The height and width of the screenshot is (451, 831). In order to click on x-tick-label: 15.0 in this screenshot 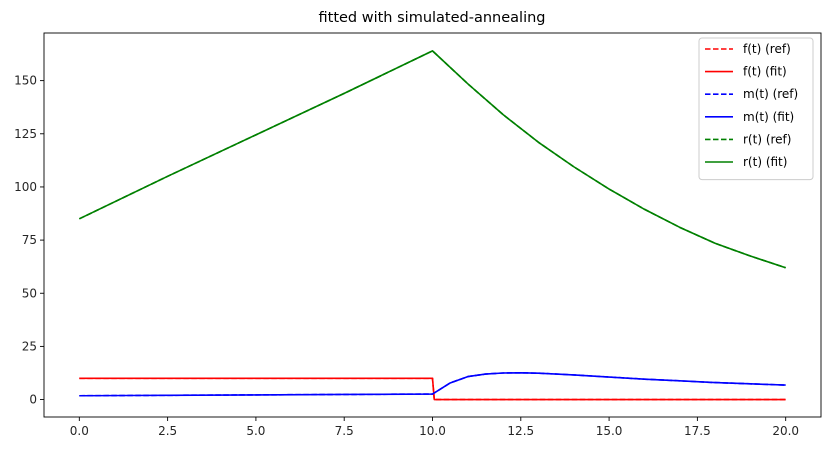, I will do `click(609, 431)`.